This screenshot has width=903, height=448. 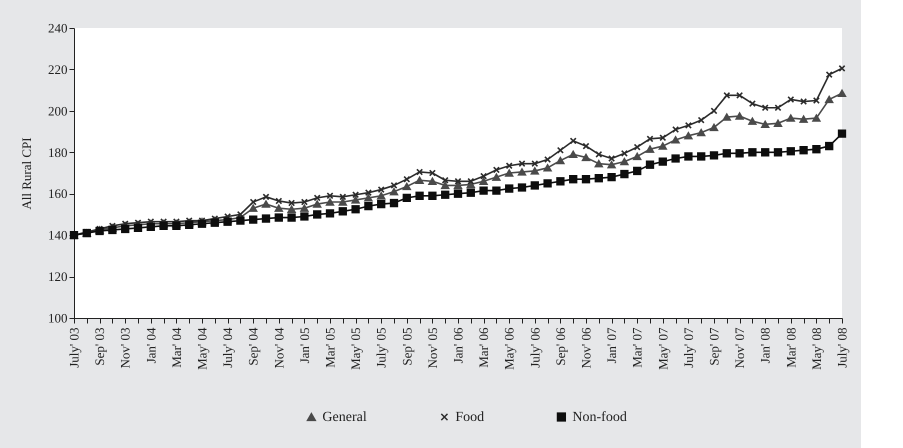 What do you see at coordinates (688, 347) in the screenshot?
I see `x-tick-label: July' 07` at bounding box center [688, 347].